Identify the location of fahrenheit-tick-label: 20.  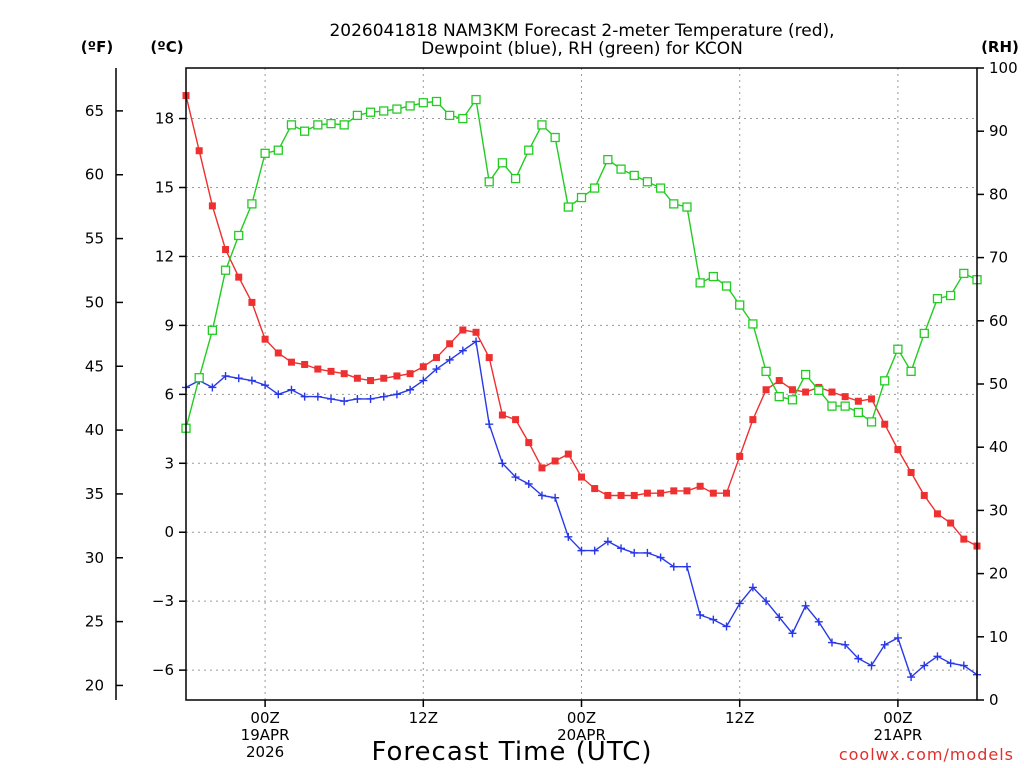
(94, 685).